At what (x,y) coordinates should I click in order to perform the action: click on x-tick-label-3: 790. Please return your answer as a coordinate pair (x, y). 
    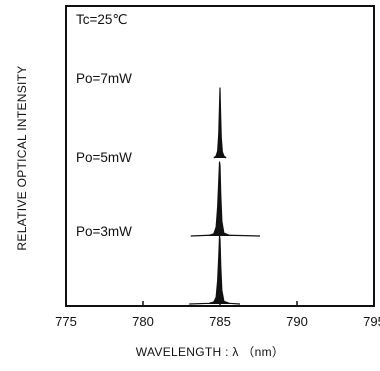
    Looking at the image, I should click on (297, 321).